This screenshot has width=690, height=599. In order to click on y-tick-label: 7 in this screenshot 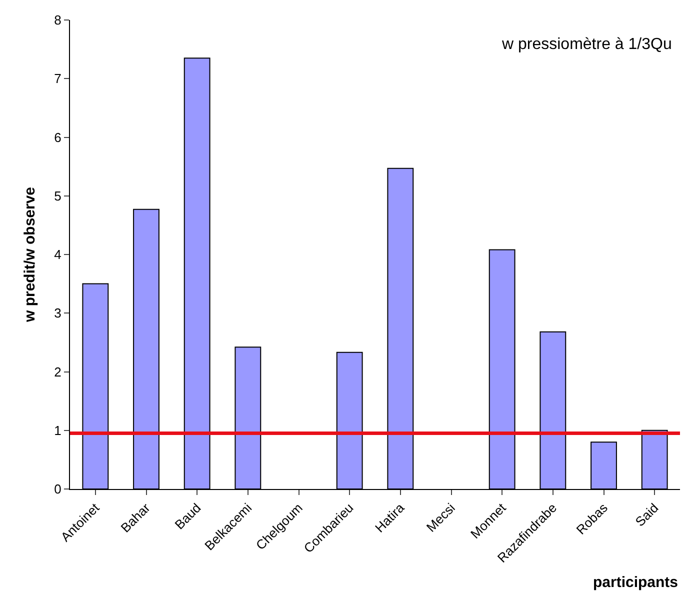, I will do `click(58, 78)`.